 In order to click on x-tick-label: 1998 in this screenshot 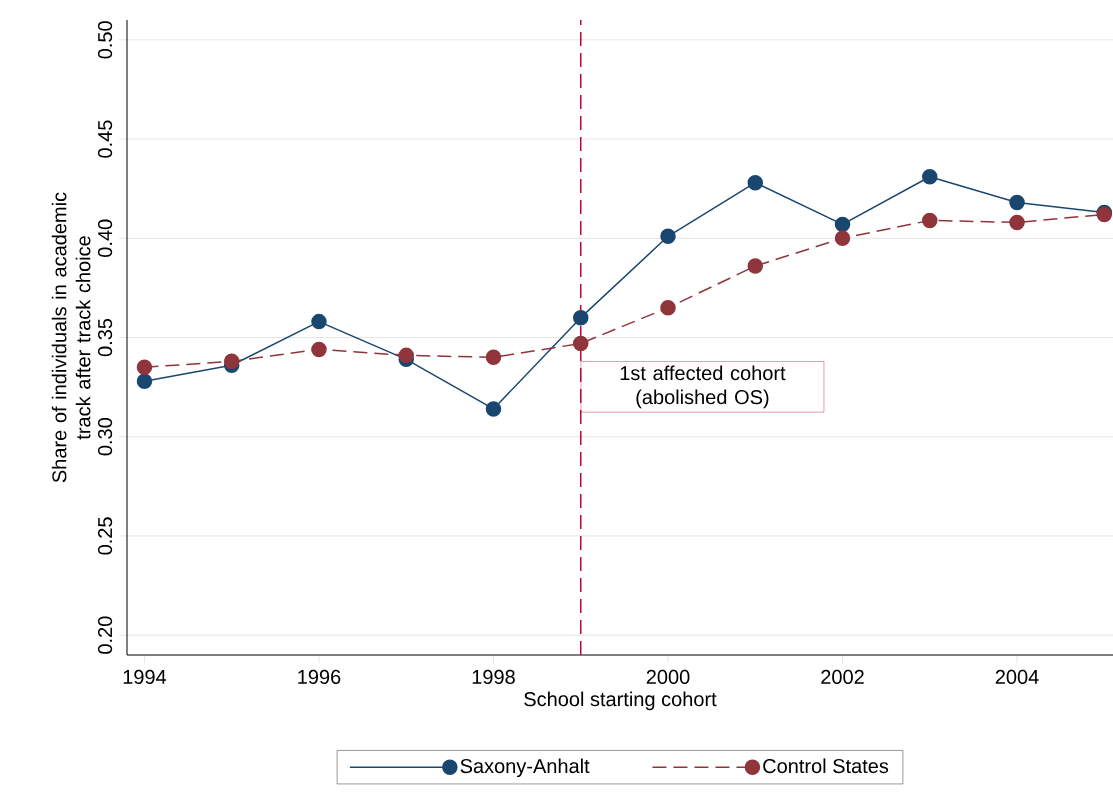, I will do `click(493, 677)`.